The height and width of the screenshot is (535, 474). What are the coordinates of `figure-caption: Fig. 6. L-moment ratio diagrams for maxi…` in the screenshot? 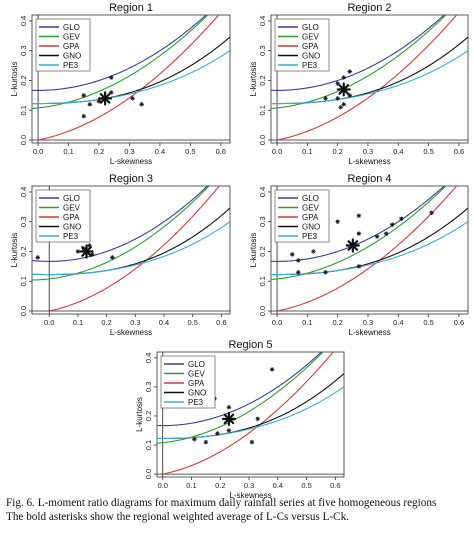 It's located at (239, 510).